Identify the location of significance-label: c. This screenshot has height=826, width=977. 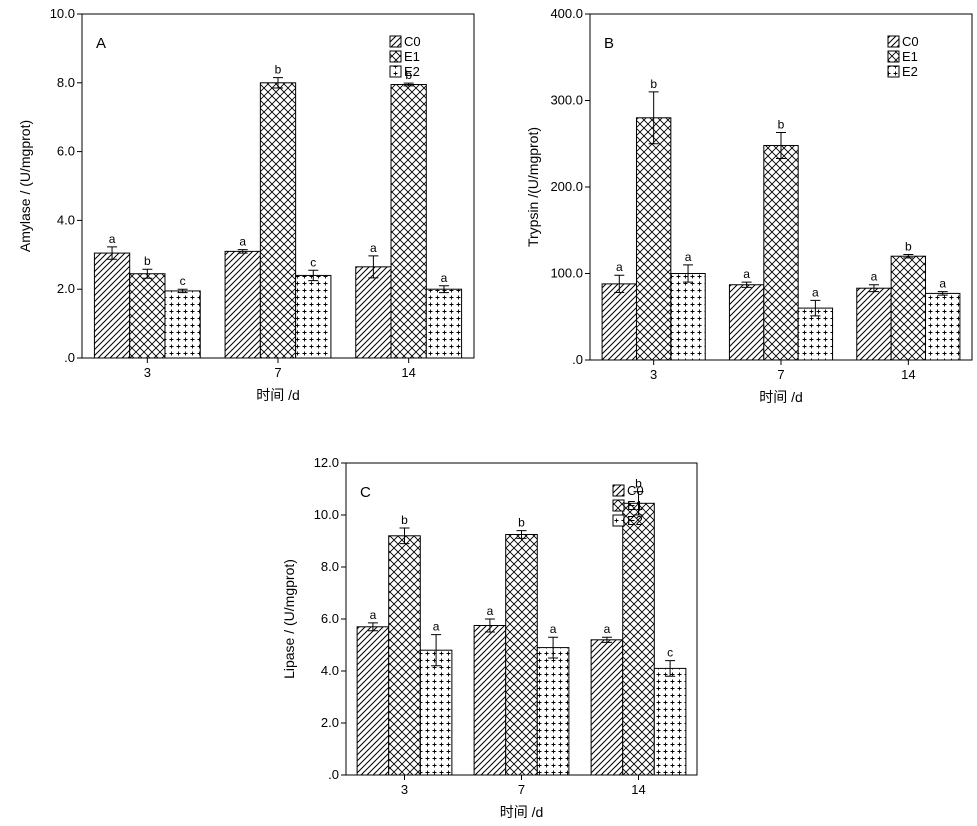
(313, 262).